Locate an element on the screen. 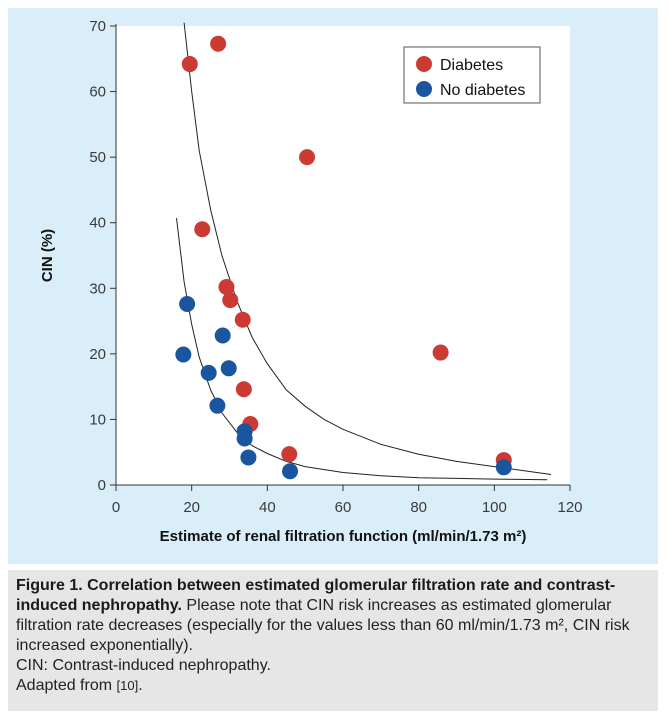 The width and height of the screenshot is (668, 713). caption-source-ref: [10] is located at coordinates (127, 685).